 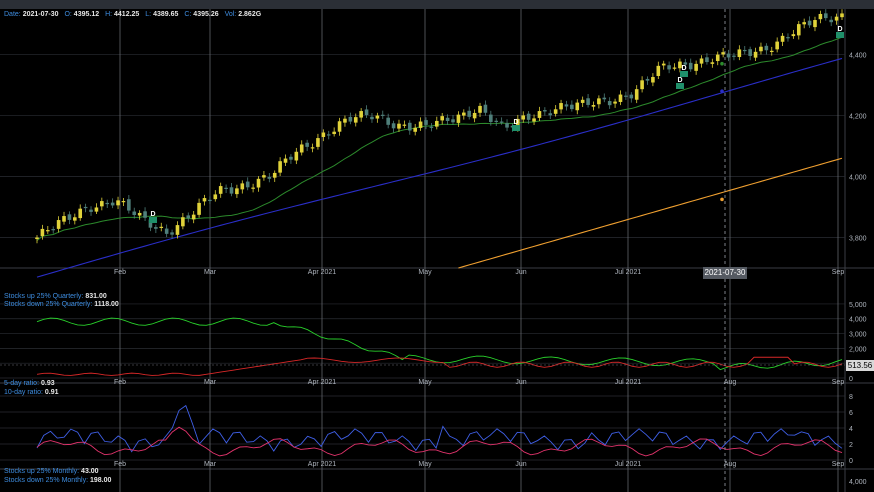 I want to click on ma-long-marker, so click(x=722, y=199).